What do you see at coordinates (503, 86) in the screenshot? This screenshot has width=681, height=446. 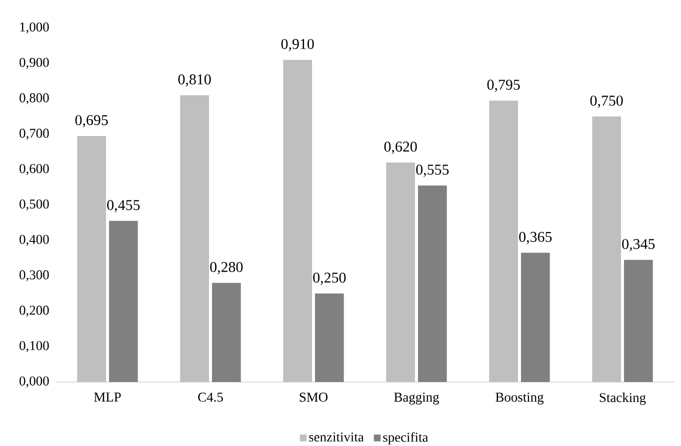 I see `data-label: 0,795` at bounding box center [503, 86].